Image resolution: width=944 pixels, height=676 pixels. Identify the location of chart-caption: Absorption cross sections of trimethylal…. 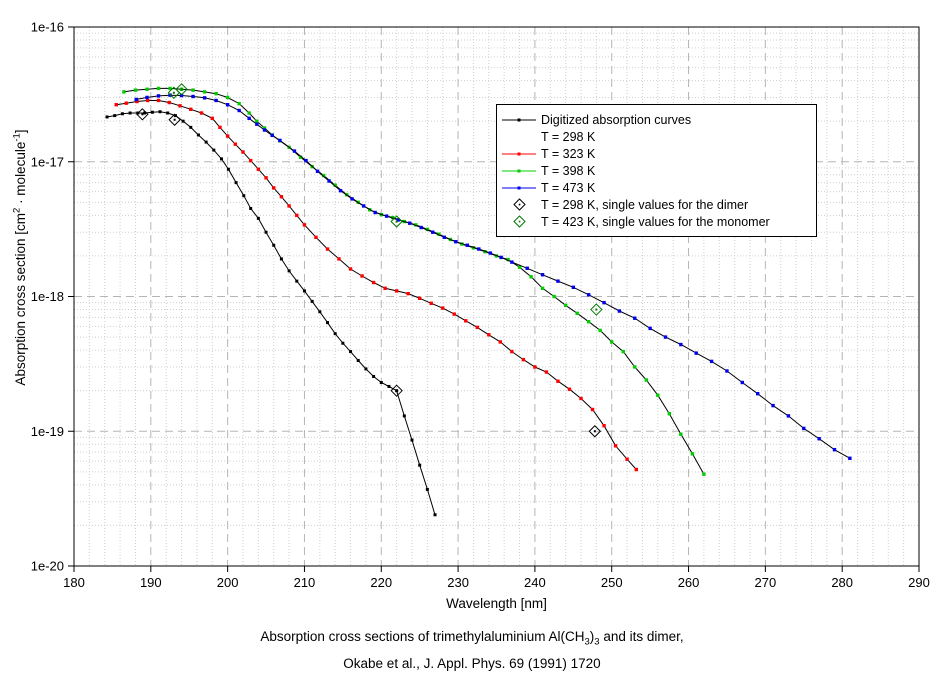
(472, 650).